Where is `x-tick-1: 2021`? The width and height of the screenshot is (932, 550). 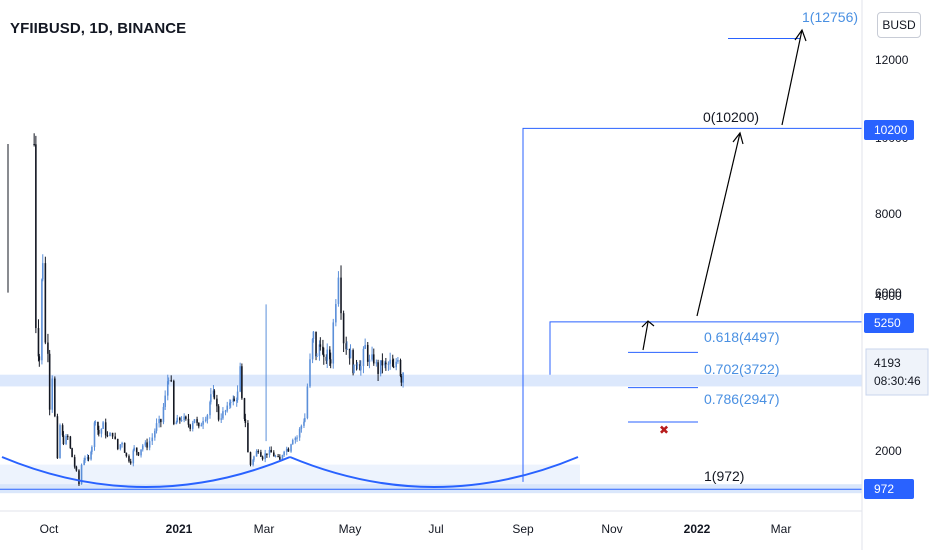
x-tick-1: 2021 is located at coordinates (179, 529).